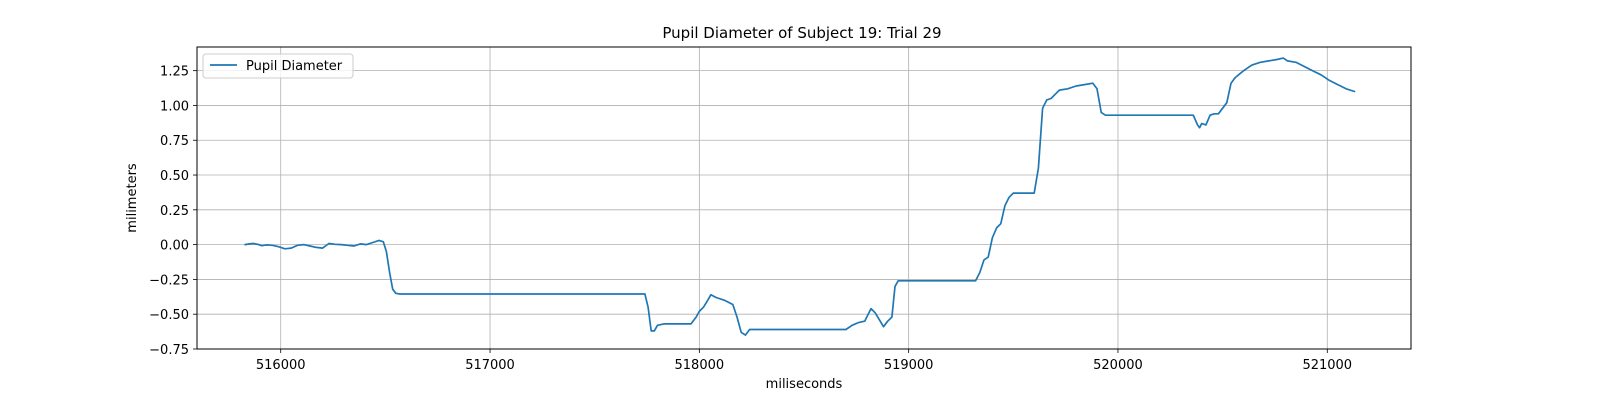 This screenshot has height=400, width=1600. What do you see at coordinates (1118, 365) in the screenshot?
I see `x-tick-label: 520000` at bounding box center [1118, 365].